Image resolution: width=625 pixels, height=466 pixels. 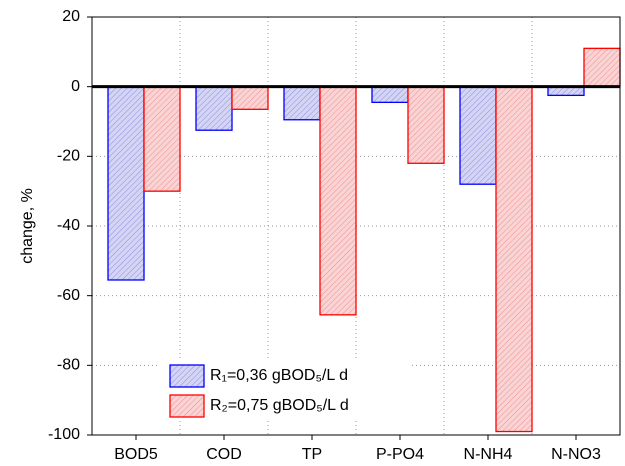 What do you see at coordinates (75, 86) in the screenshot?
I see `y-tick-label: 0` at bounding box center [75, 86].